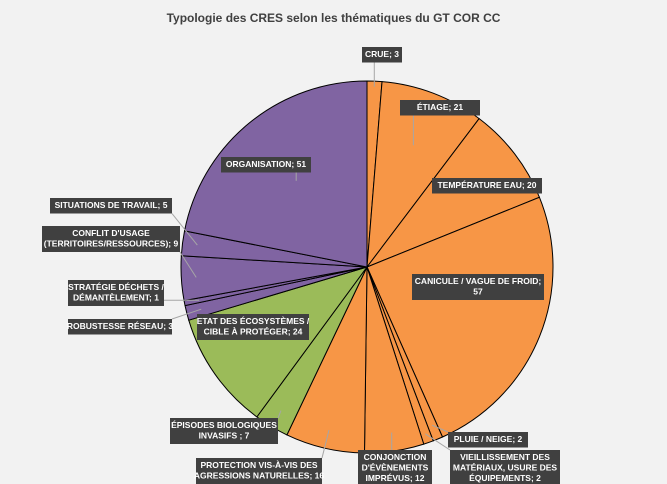 The width and height of the screenshot is (667, 484). I want to click on slice-label-text: ÉPISODES BIOLOGIQUES, so click(224, 425).